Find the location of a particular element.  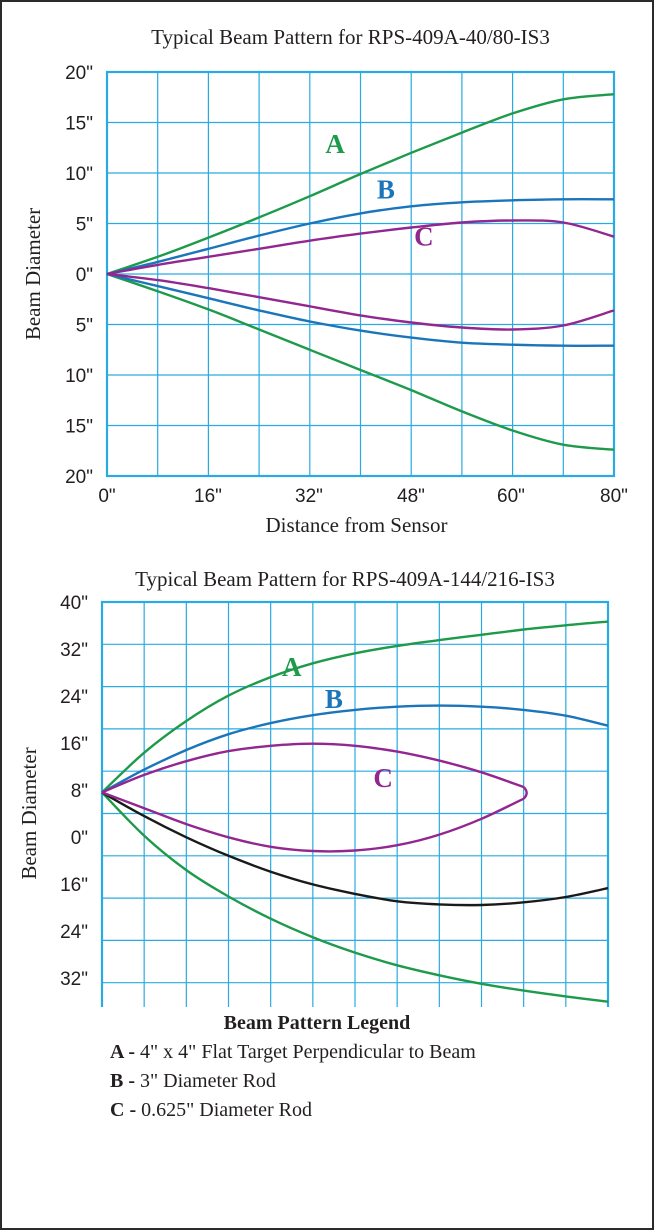

y-tick-label: 40" is located at coordinates (74, 603).